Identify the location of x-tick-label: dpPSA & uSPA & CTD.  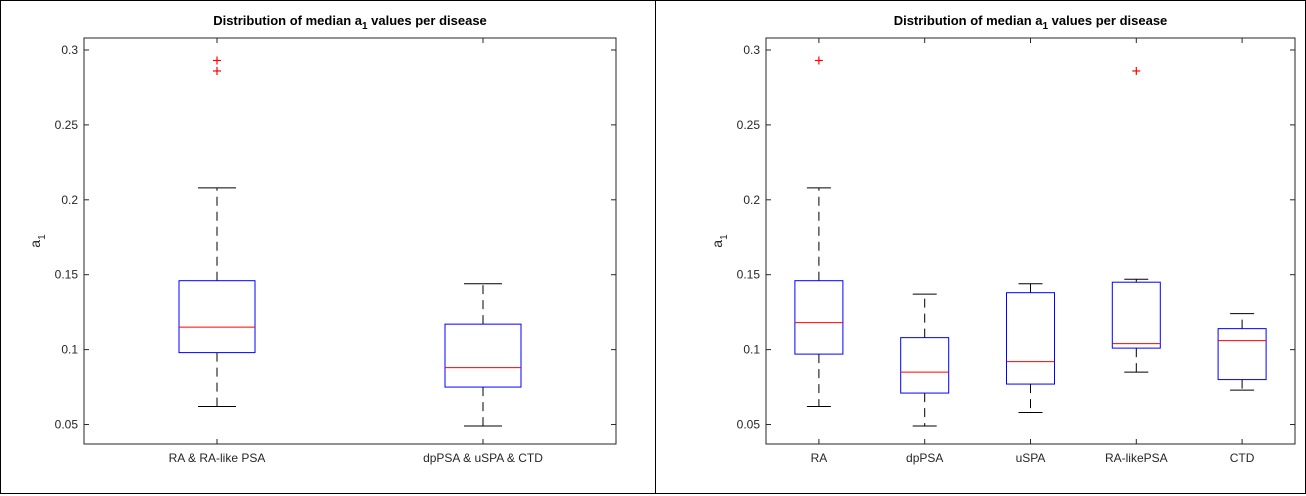
(483, 458).